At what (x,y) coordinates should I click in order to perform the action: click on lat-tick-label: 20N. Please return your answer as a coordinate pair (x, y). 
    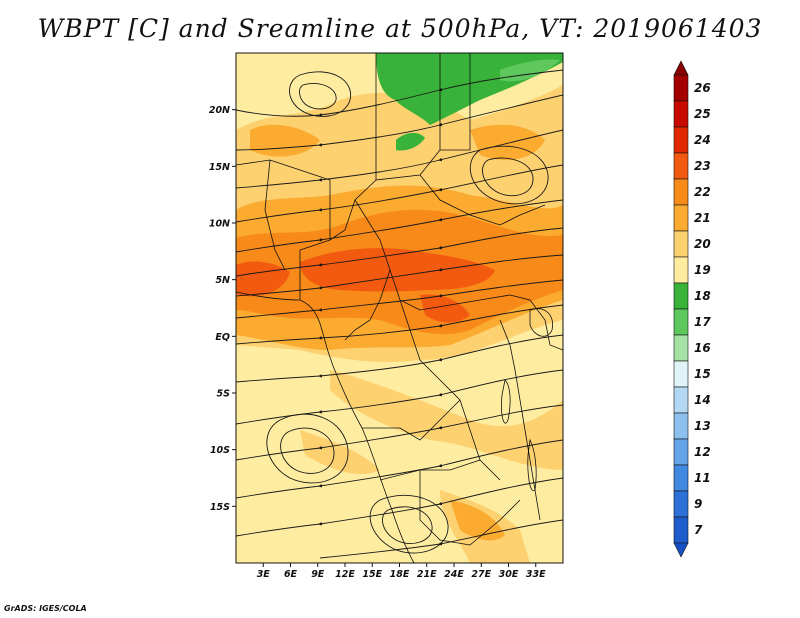
    Looking at the image, I should click on (219, 110).